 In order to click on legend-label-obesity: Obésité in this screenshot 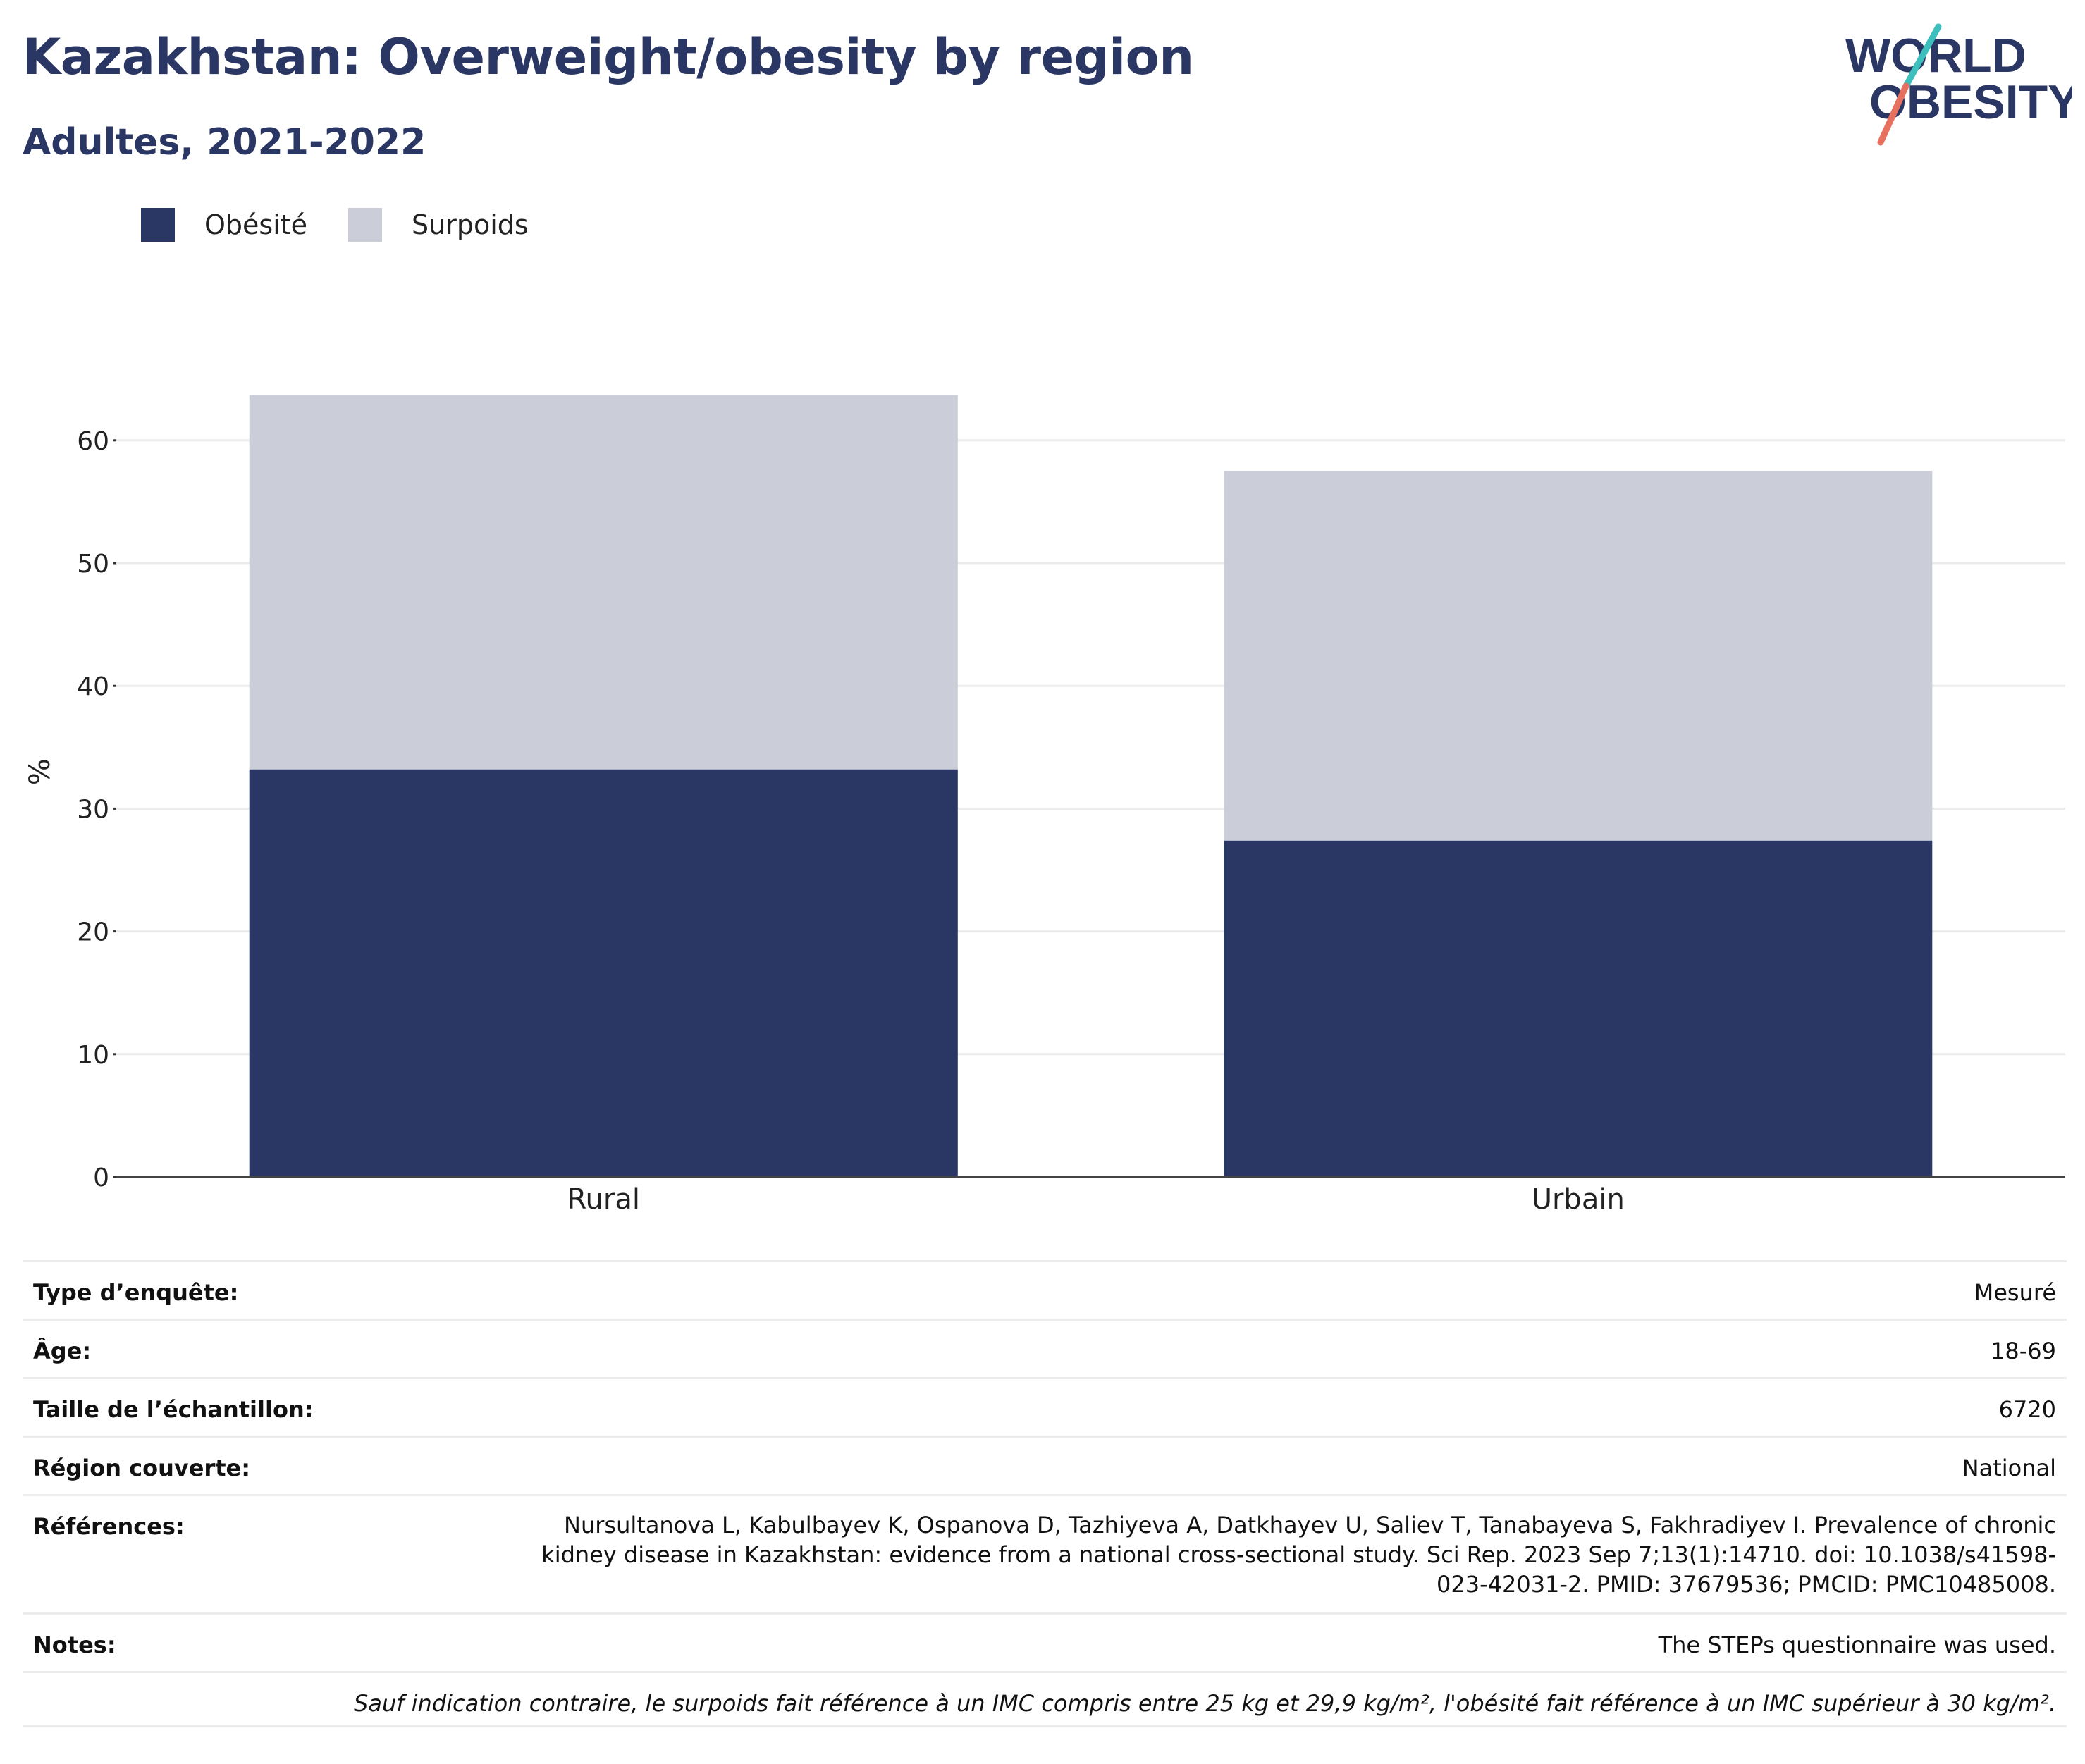, I will do `click(256, 224)`.